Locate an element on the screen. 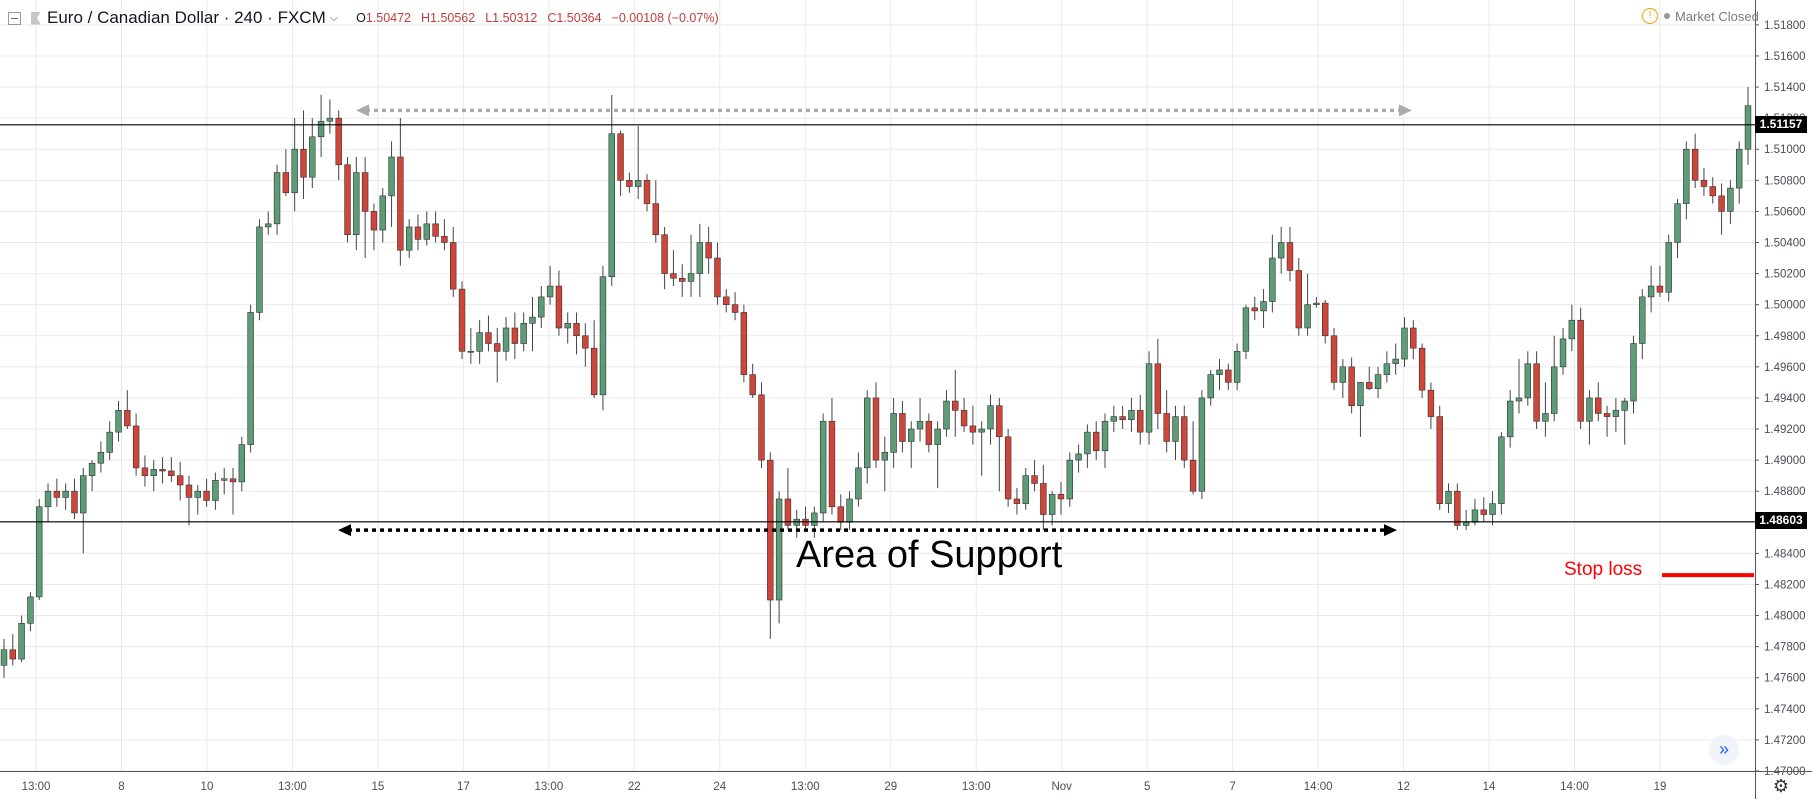 This screenshot has height=804, width=1812. x-tick-label: 10 is located at coordinates (207, 787).